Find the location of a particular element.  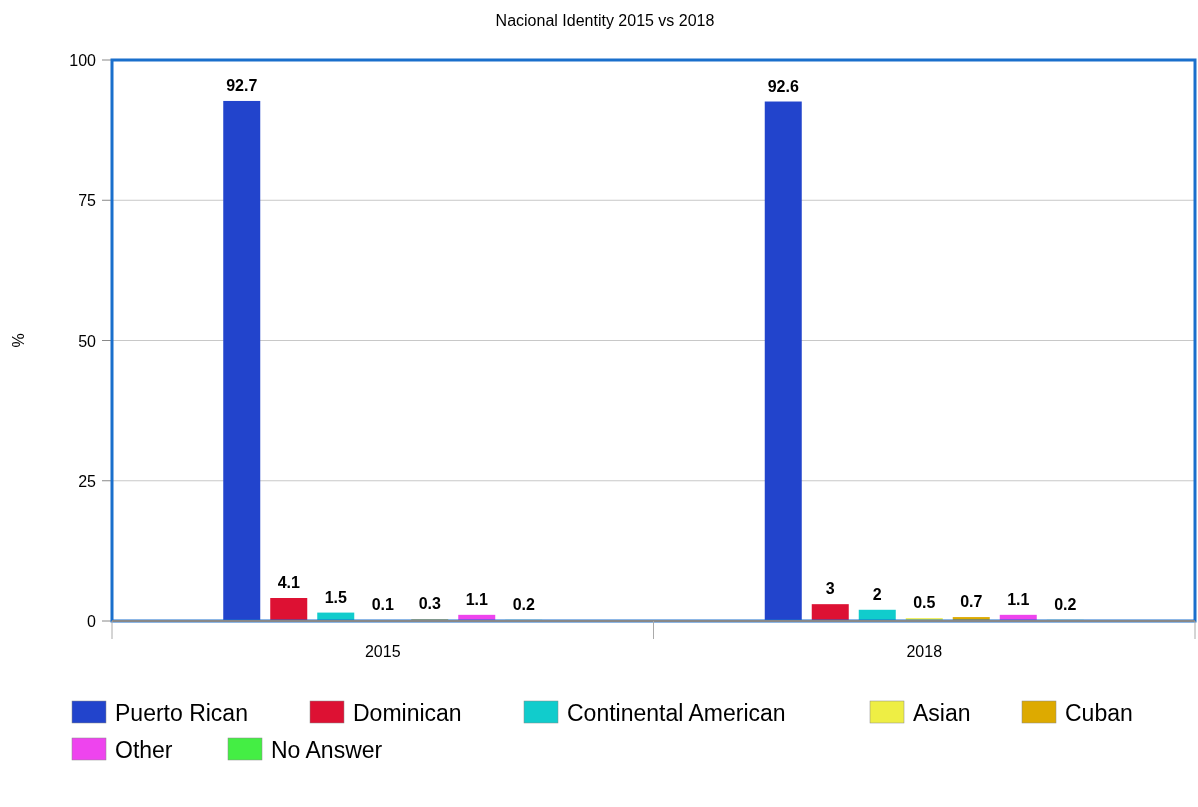

y-tick-label: 25 is located at coordinates (87, 481).